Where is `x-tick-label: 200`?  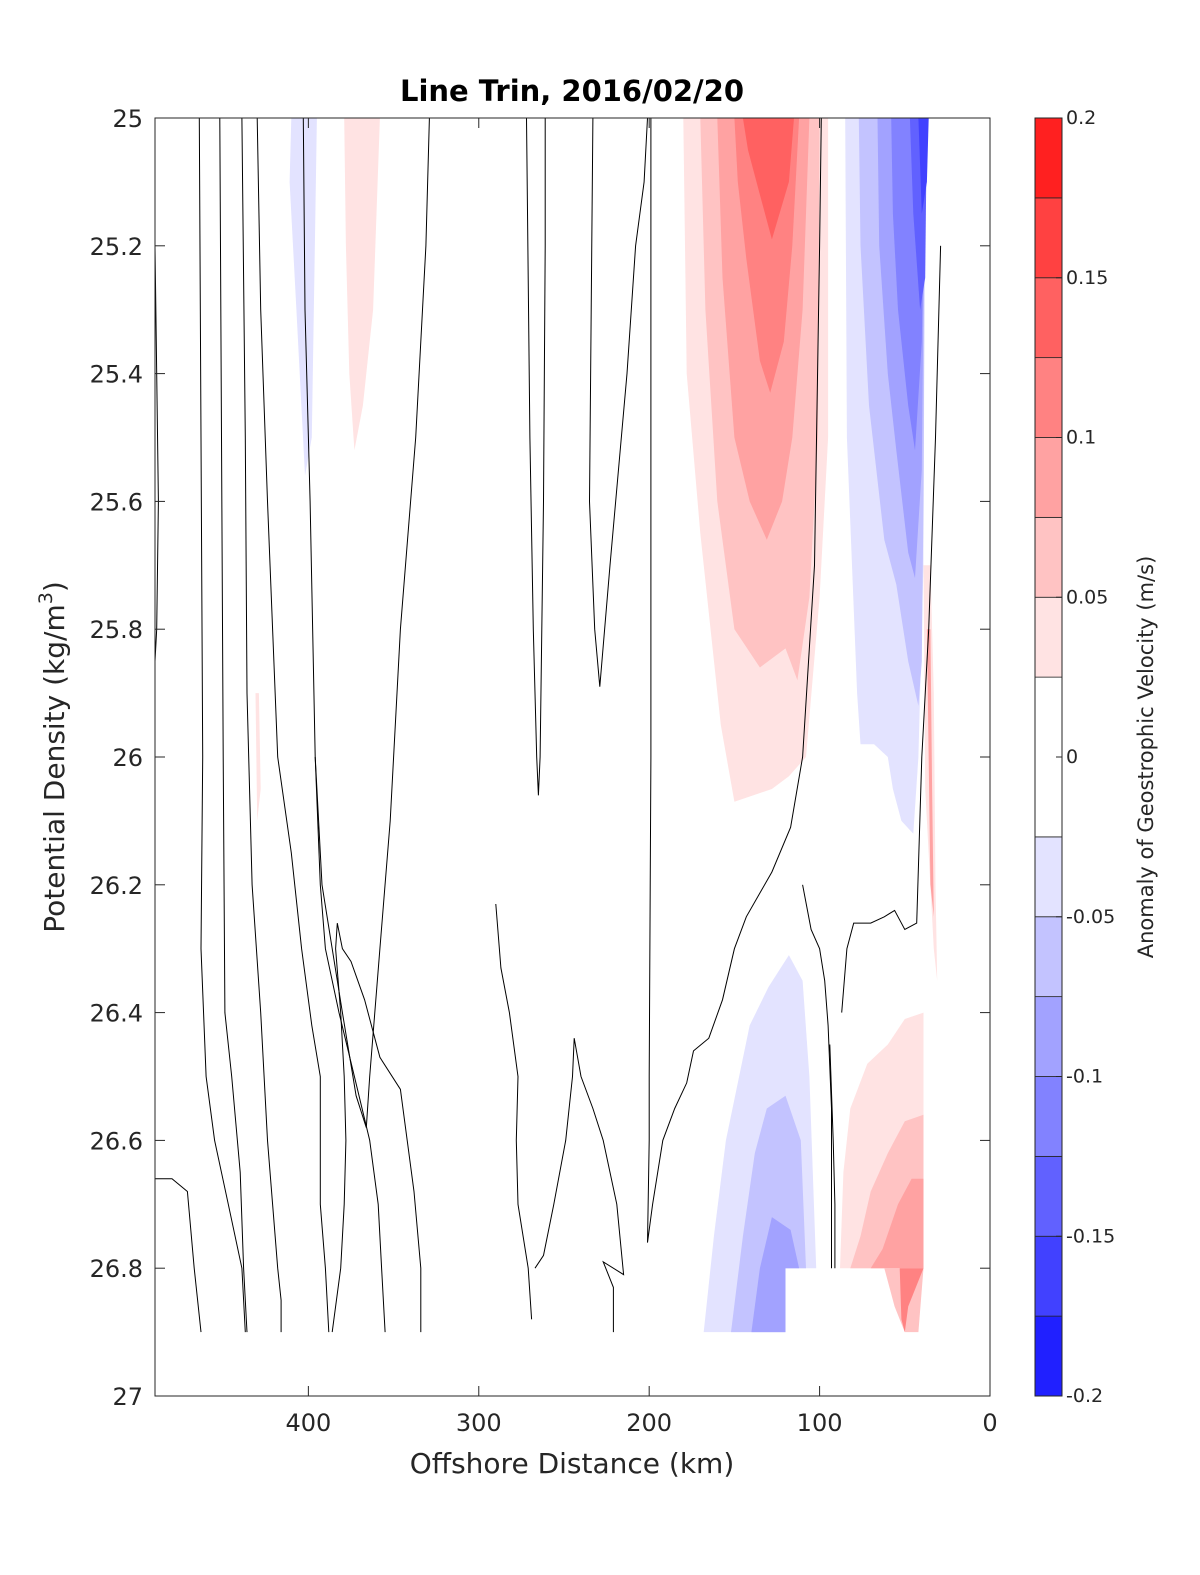
x-tick-label: 200 is located at coordinates (649, 1423).